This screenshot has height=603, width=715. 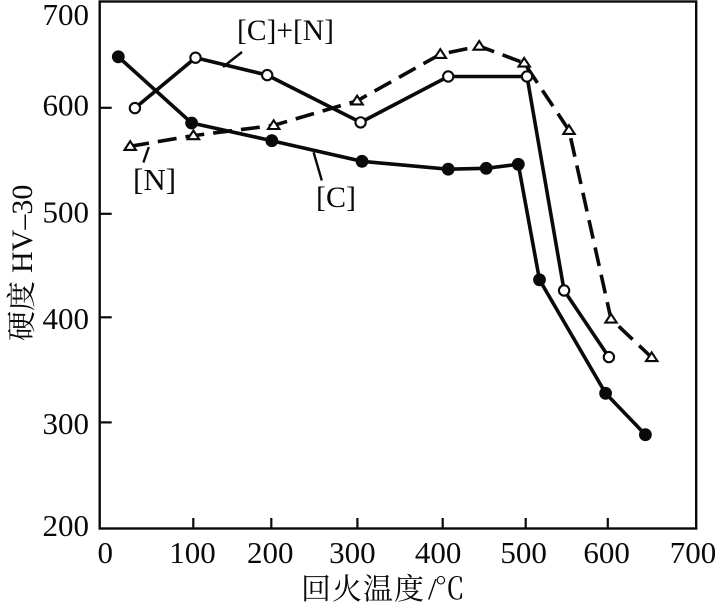 What do you see at coordinates (22, 229) in the screenshot?
I see `svg-text: HV–30` at bounding box center [22, 229].